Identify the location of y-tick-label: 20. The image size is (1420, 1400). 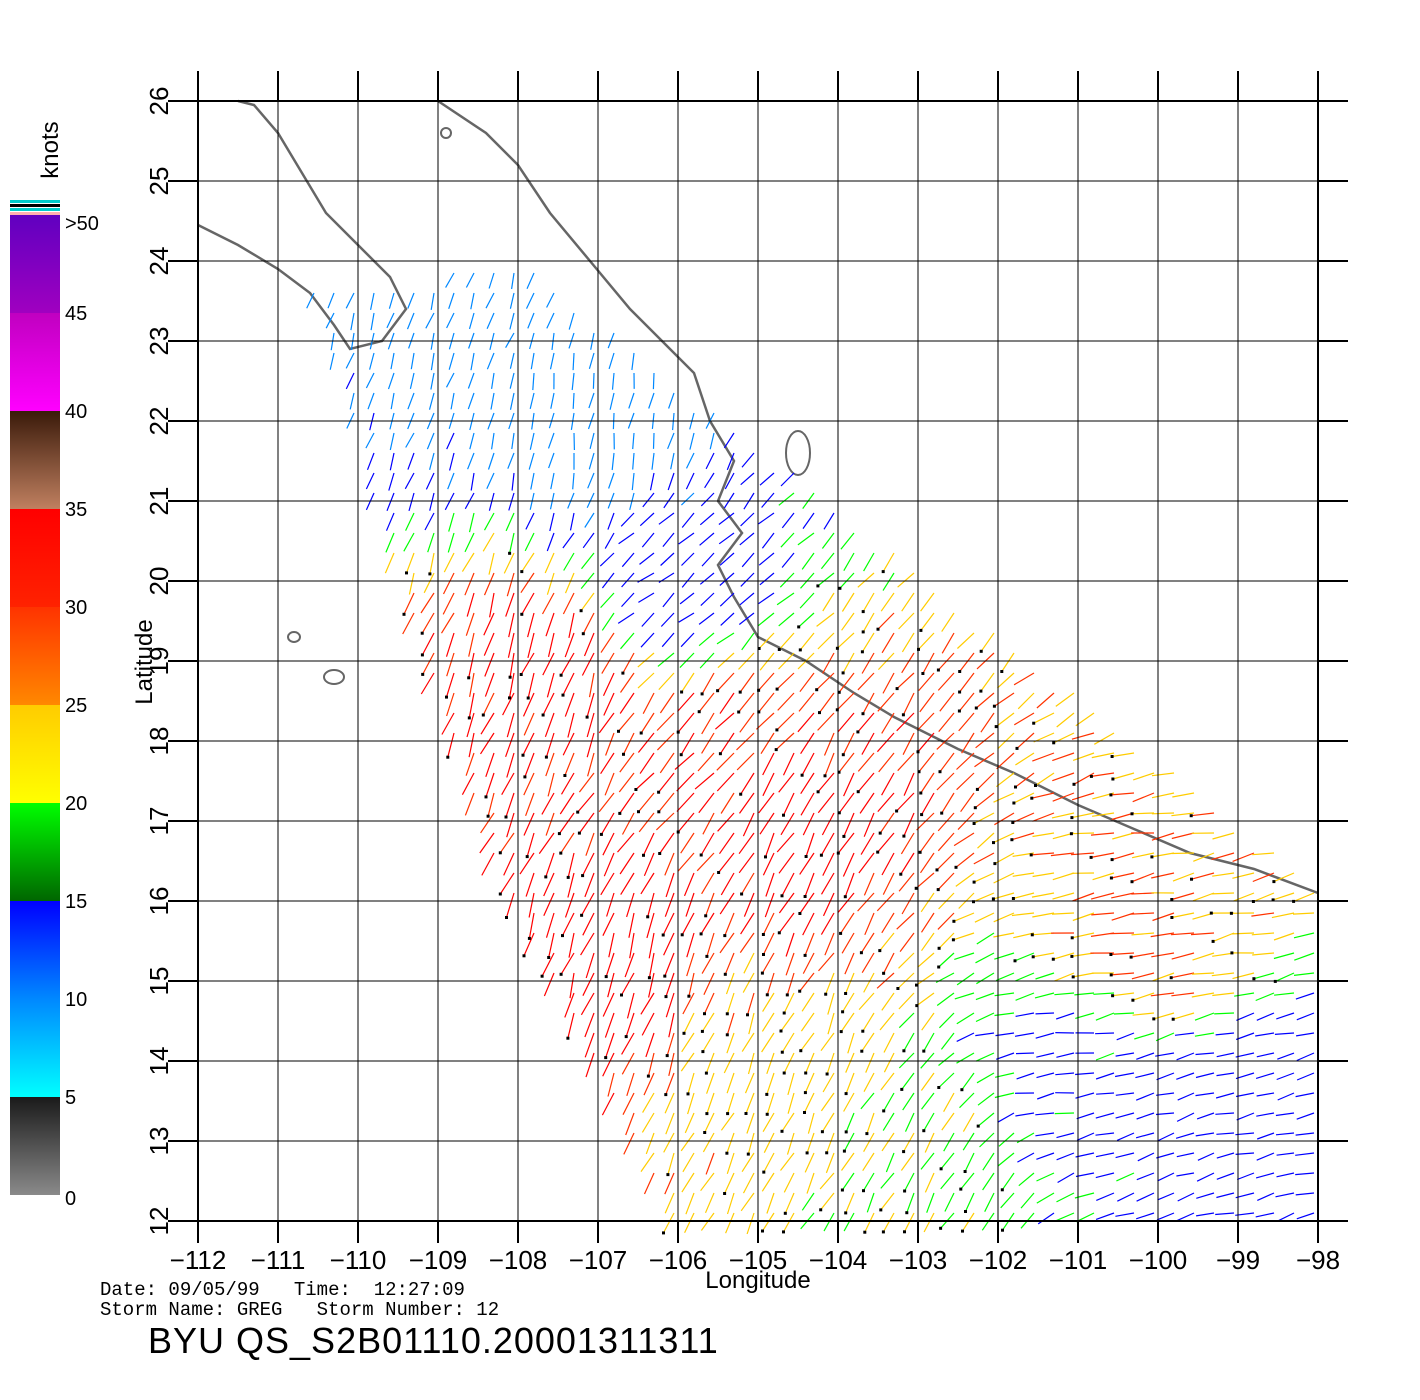
(159, 581).